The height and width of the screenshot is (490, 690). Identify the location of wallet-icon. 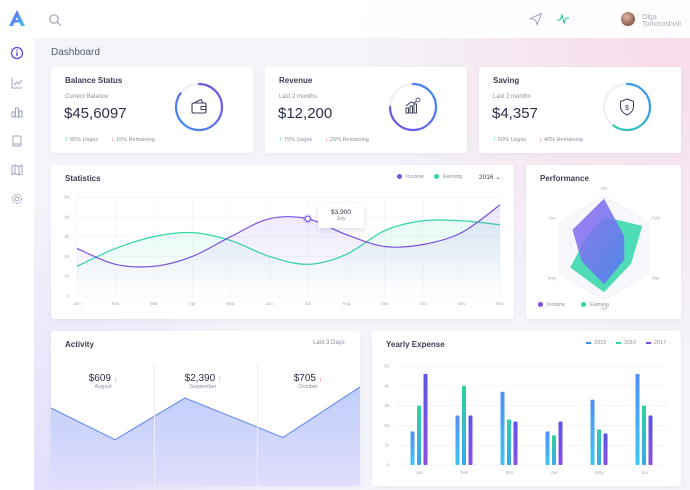
(199, 106).